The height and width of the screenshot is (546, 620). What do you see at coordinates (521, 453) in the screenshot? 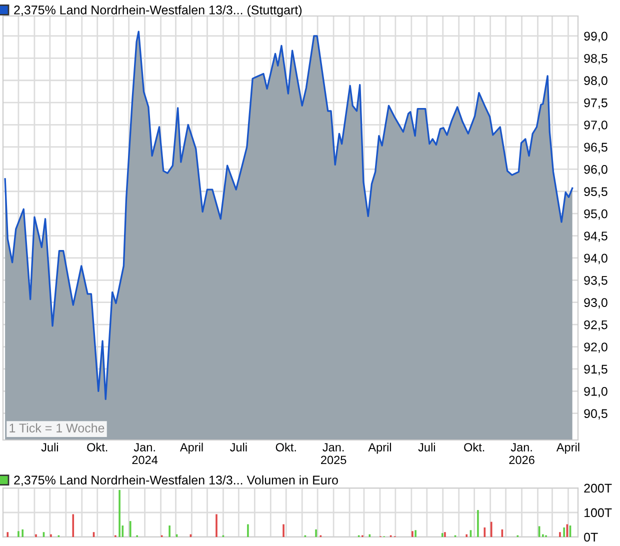
I see `x-tick-label: Jan. 2026` at bounding box center [521, 453].